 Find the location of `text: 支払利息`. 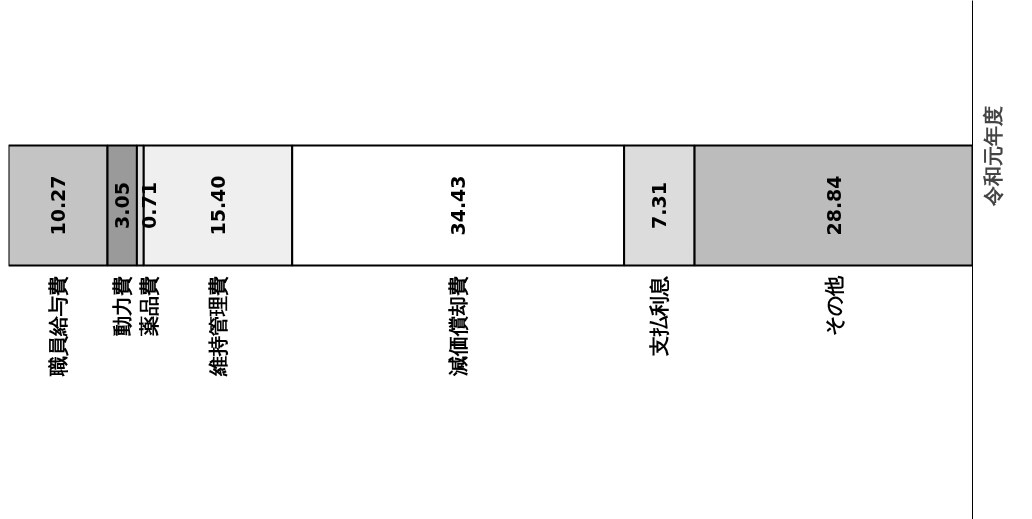

text: 支払利息 is located at coordinates (659, 316).